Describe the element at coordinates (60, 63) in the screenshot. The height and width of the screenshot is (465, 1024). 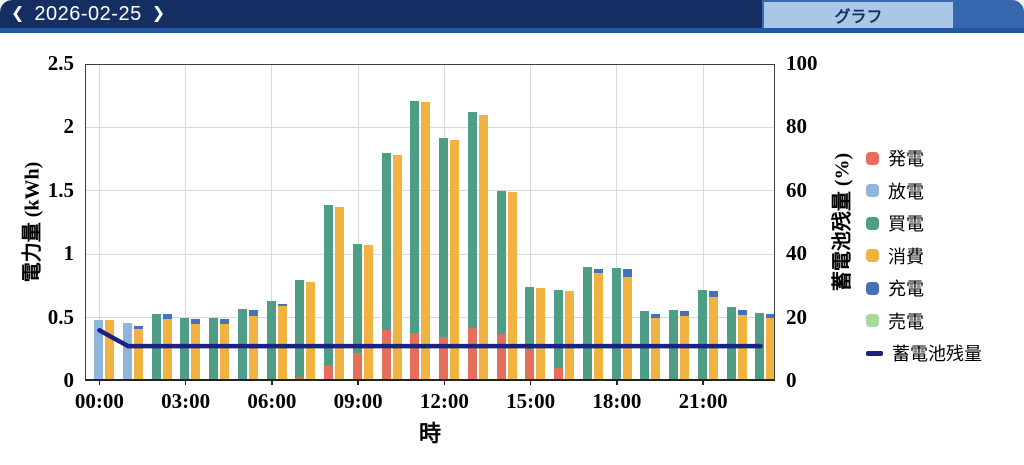
I see `y-axis-tick-left: 2.5` at that location.